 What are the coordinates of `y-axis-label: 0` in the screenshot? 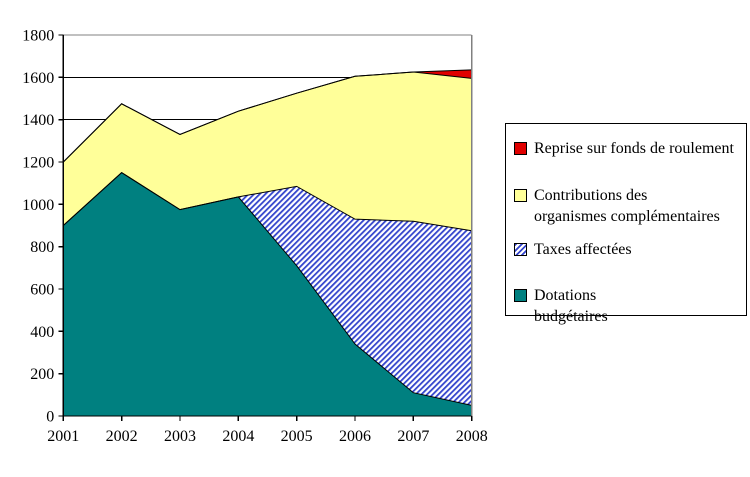 It's located at (50, 417).